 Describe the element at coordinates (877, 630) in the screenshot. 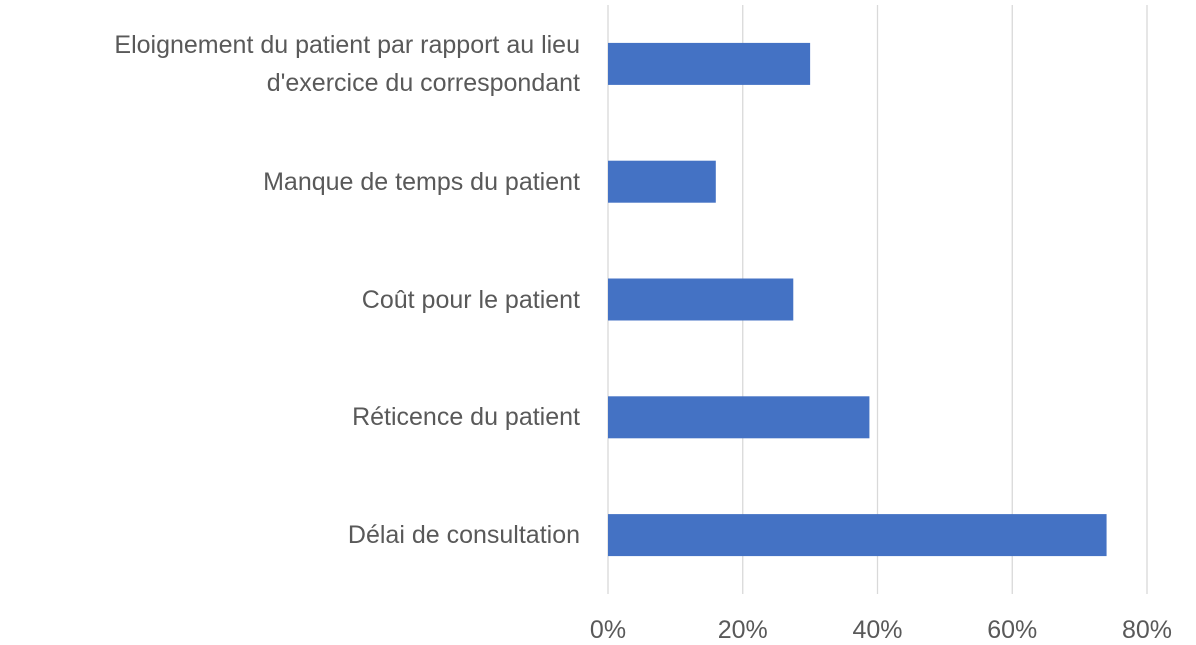

I see `x-tick-label: 40%` at that location.